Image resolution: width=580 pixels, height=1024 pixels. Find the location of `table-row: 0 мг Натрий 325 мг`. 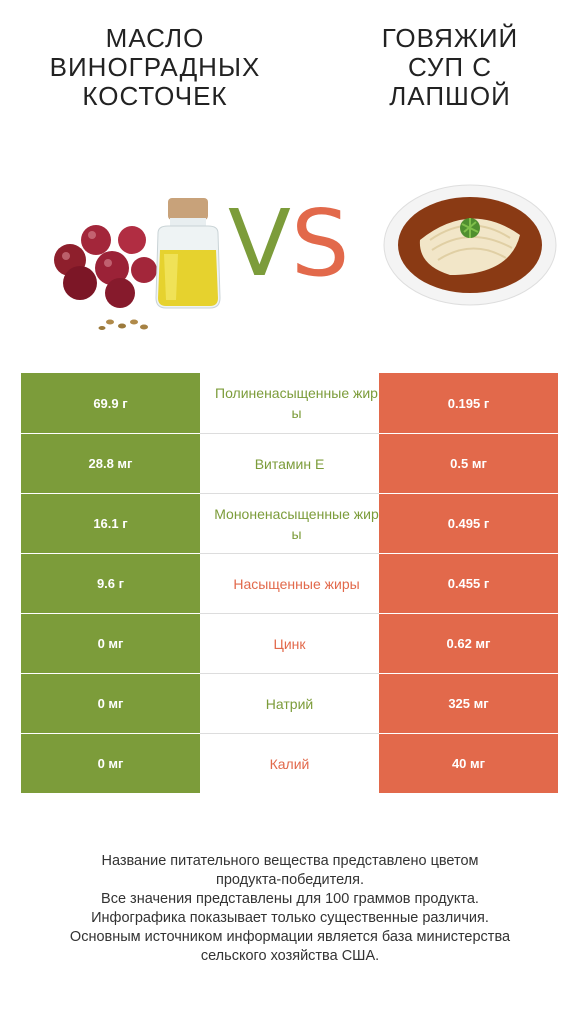

table-row: 0 мг Натрий 325 мг is located at coordinates (289, 703).